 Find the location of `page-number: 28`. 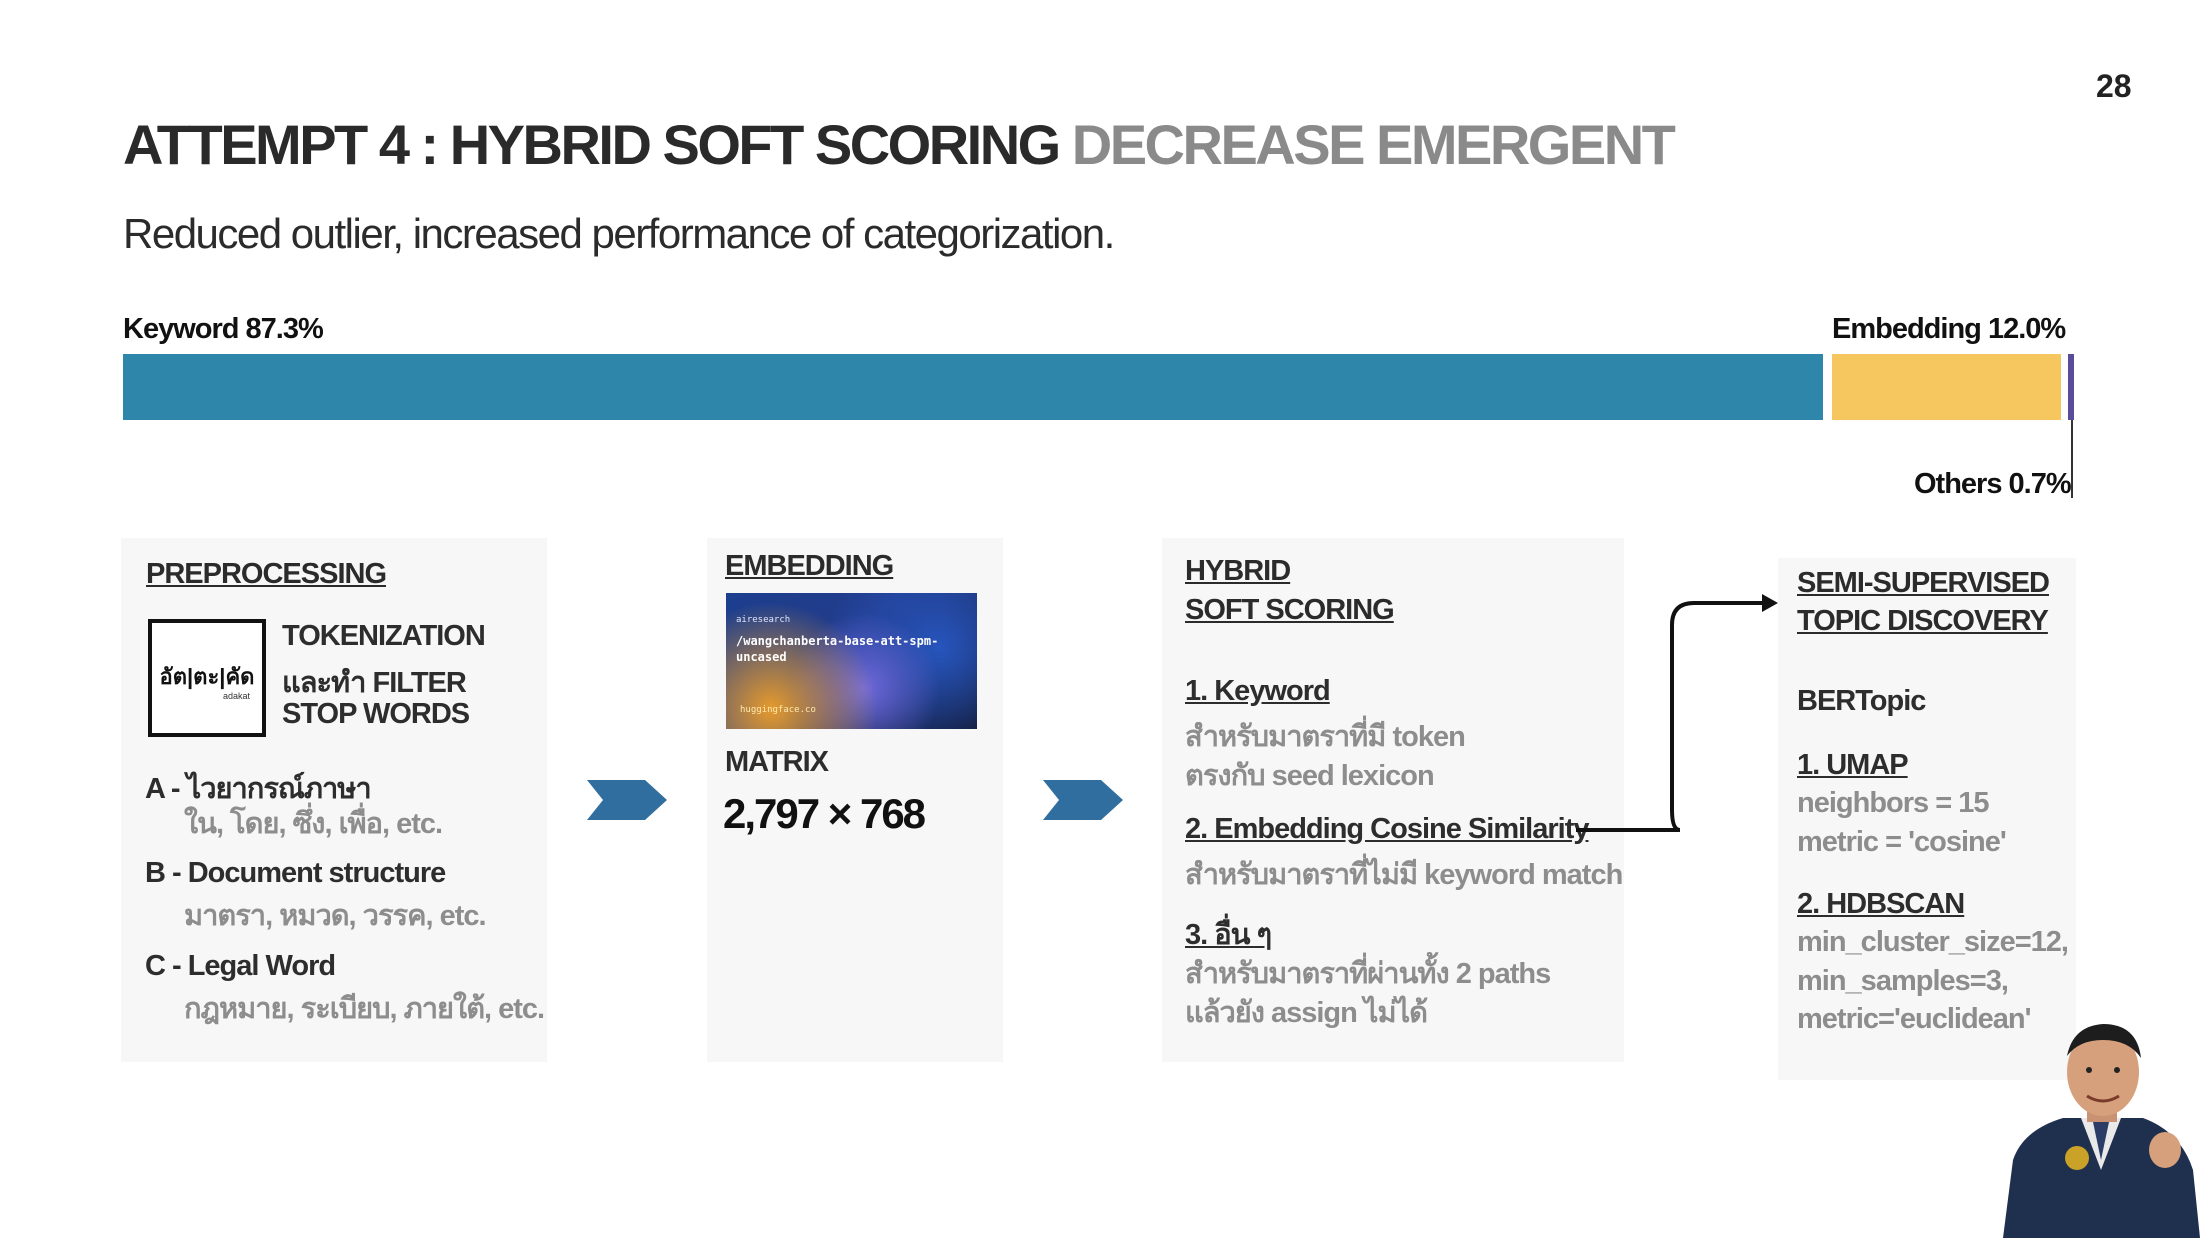

page-number: 28 is located at coordinates (2114, 86).